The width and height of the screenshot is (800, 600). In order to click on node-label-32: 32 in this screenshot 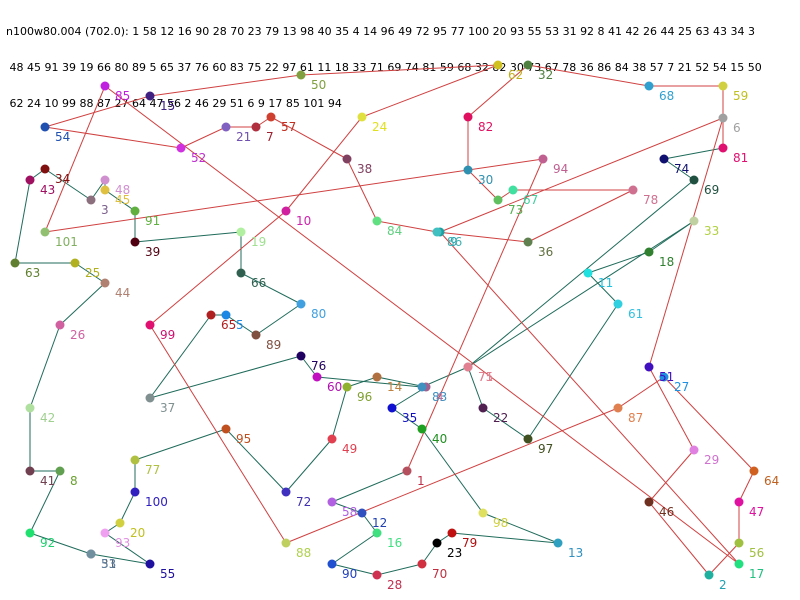, I will do `click(545, 75)`.